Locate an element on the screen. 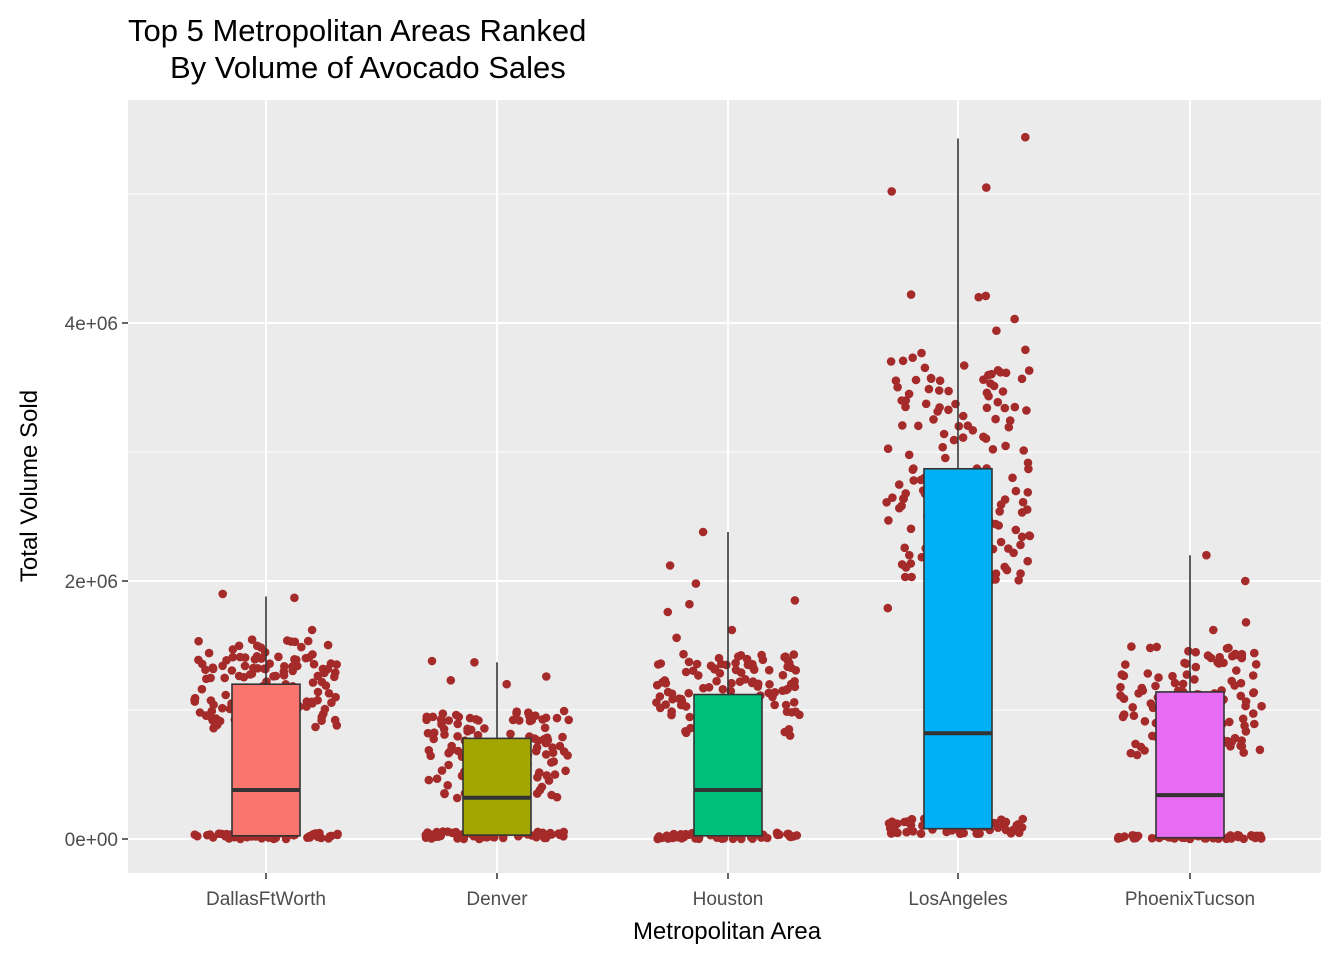 This screenshot has height=960, width=1344. y-axis-title: Total Volume Sold is located at coordinates (29, 486).